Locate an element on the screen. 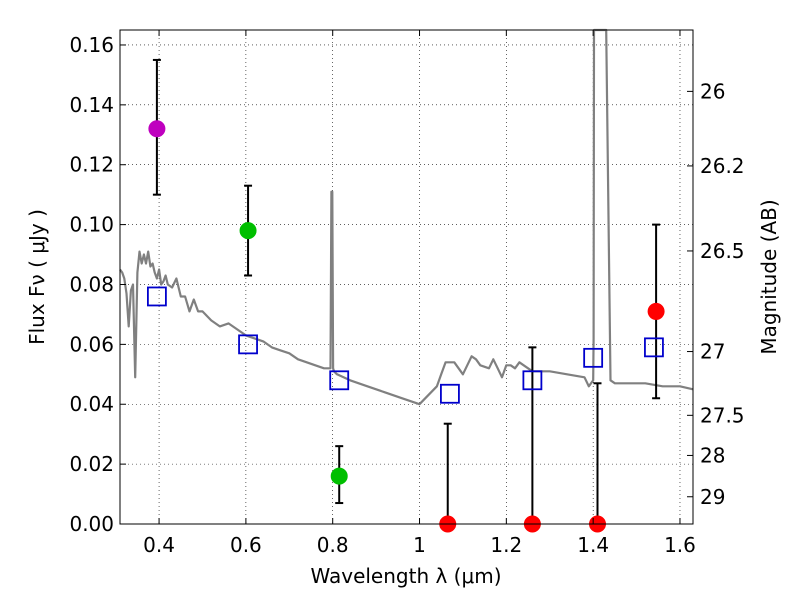 The width and height of the screenshot is (800, 600). y-tick-label: 0.02 is located at coordinates (91, 464).